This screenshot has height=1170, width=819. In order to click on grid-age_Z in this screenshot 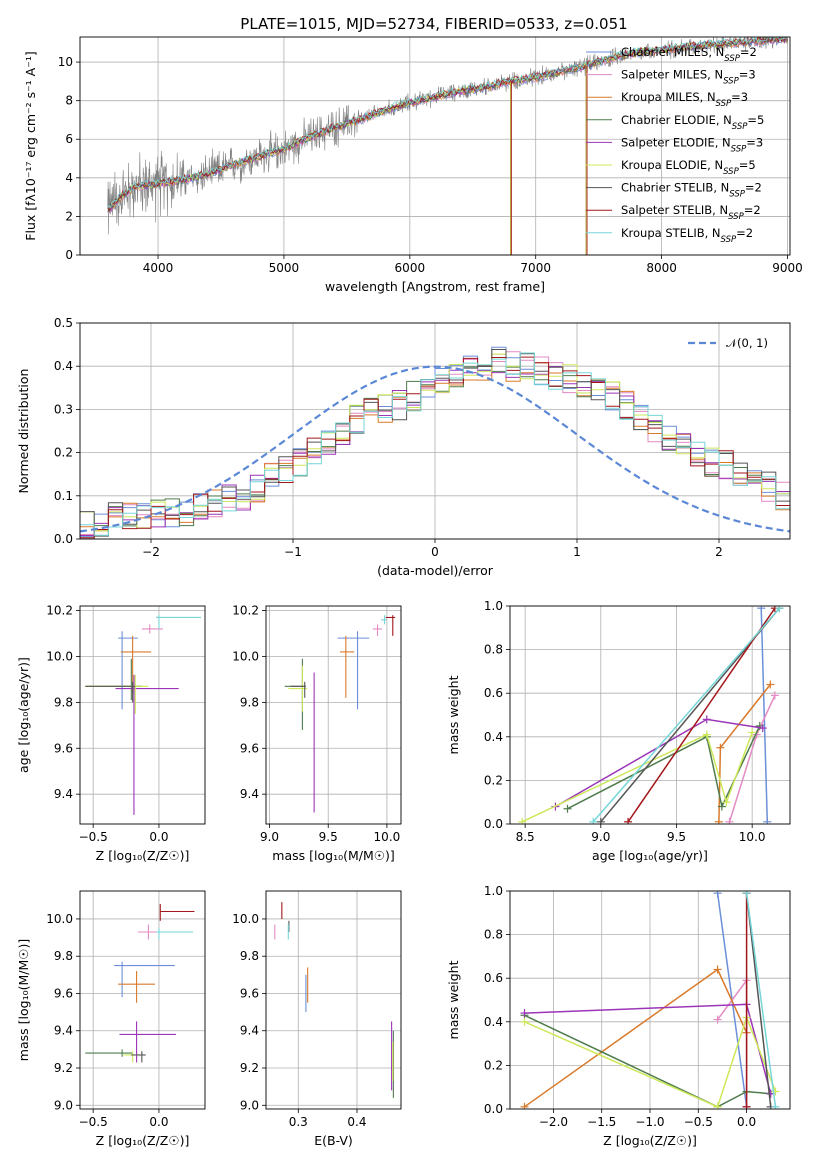, I will do `click(142, 715)`.